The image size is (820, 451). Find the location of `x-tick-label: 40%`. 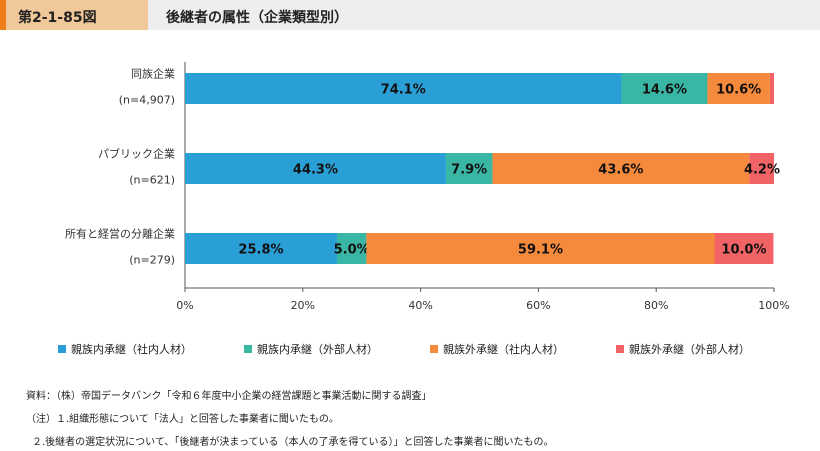

x-tick-label: 40% is located at coordinates (420, 305).